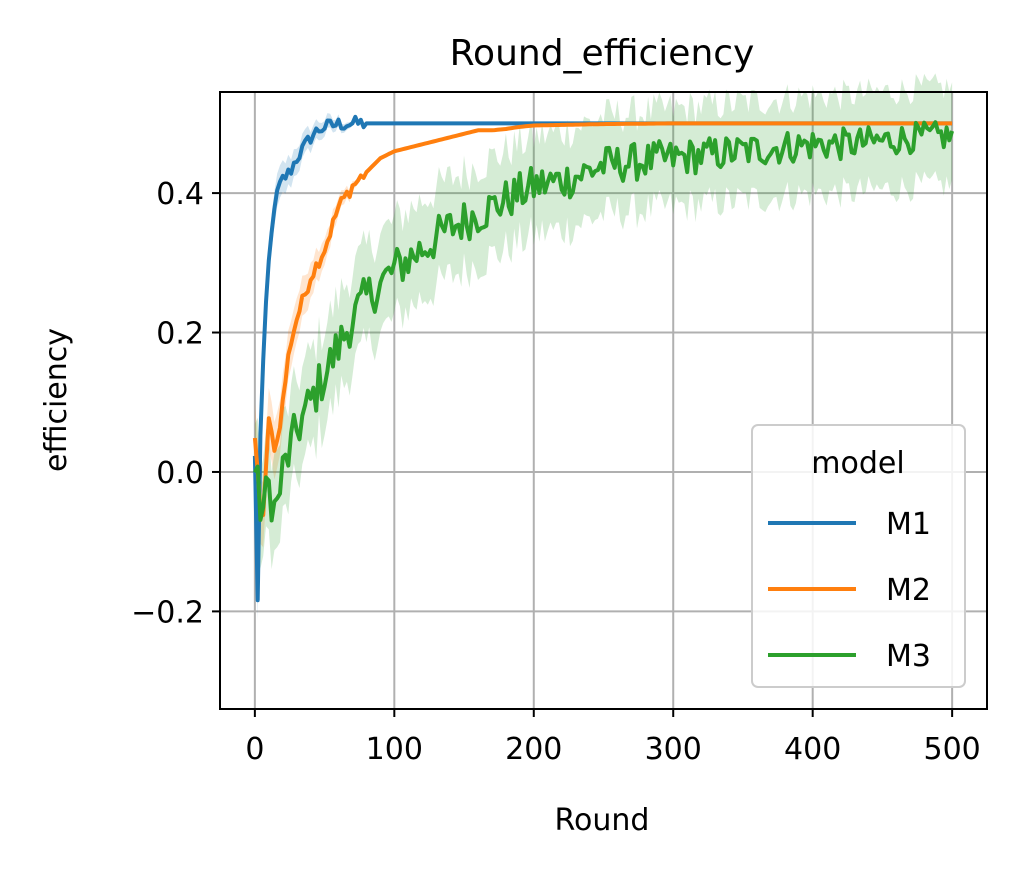 Image resolution: width=1022 pixels, height=870 pixels. What do you see at coordinates (908, 656) in the screenshot?
I see `legend-label-M3: M3` at bounding box center [908, 656].